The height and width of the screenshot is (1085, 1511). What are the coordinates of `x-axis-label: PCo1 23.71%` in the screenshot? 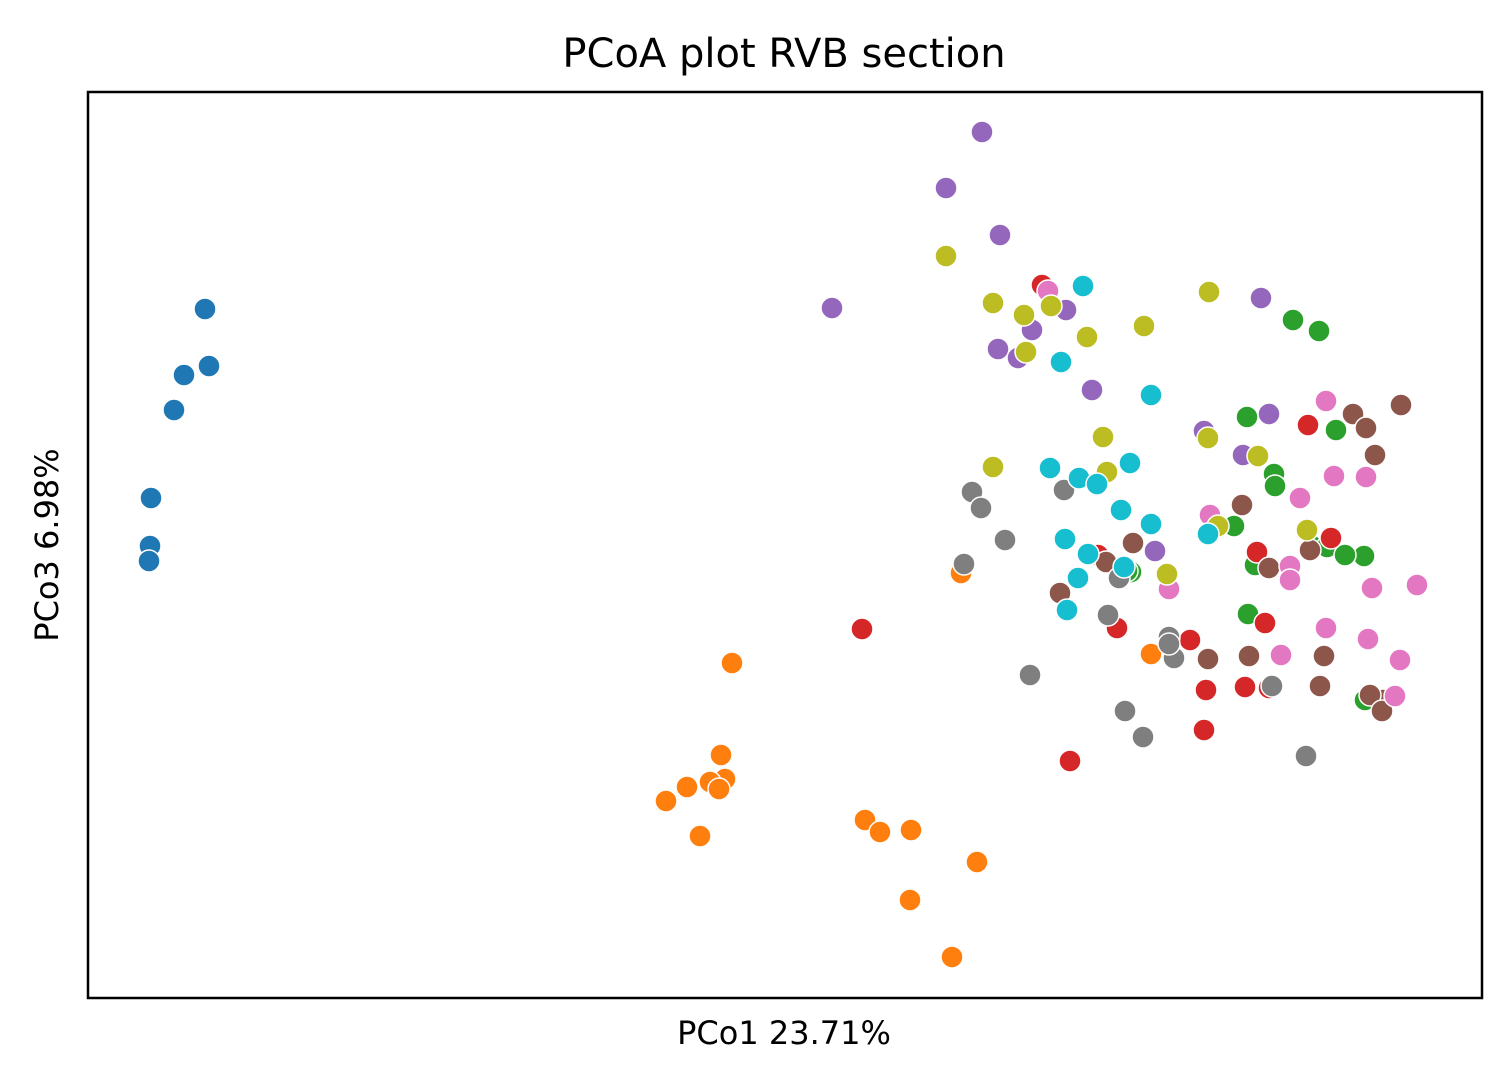 It's located at (784, 1033).